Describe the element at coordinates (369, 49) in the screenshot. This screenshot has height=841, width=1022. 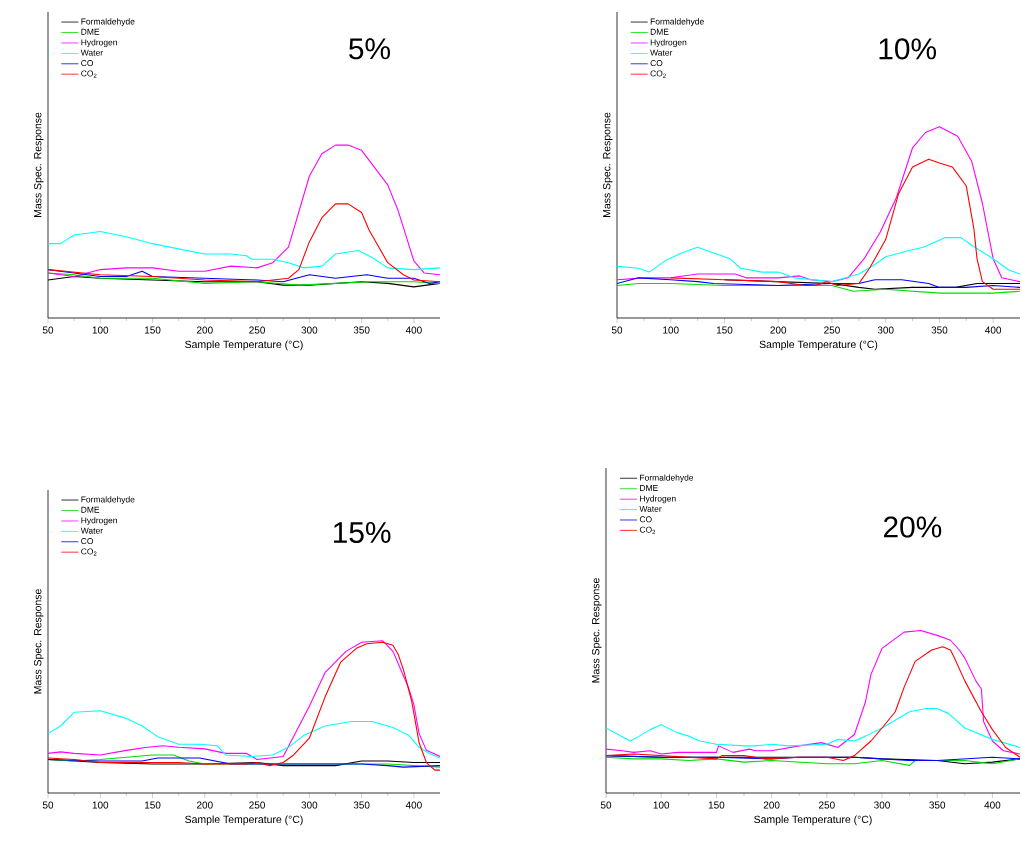
I see `chart-title: 5%` at that location.